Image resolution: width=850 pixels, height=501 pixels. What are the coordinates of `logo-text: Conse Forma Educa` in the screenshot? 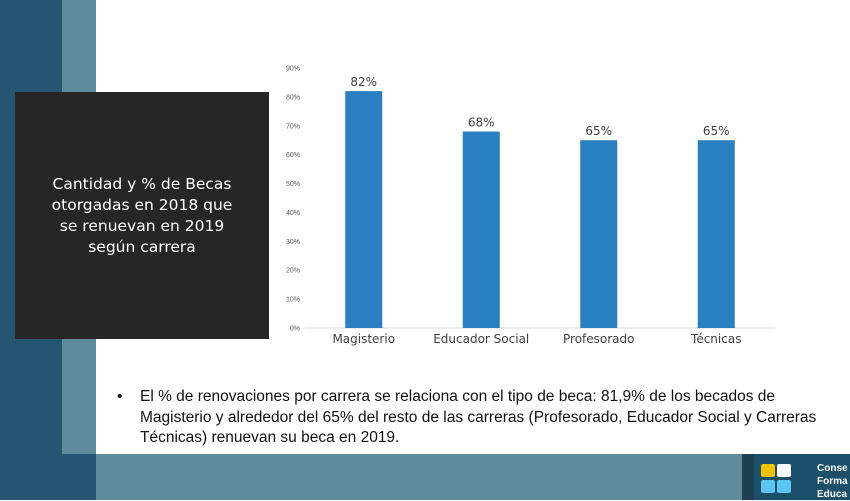 It's located at (832, 481).